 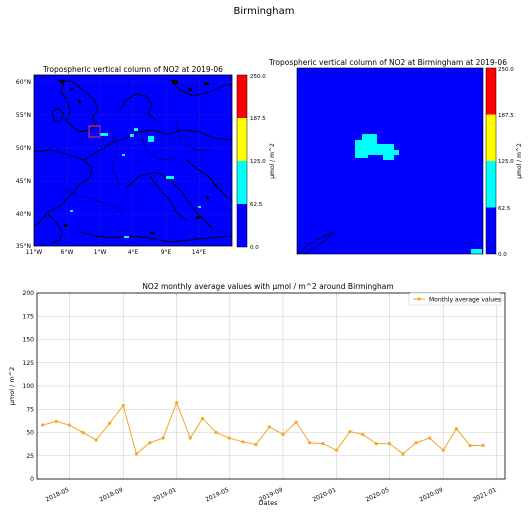 I want to click on lat-tick-label: 55°N, so click(x=23, y=115).